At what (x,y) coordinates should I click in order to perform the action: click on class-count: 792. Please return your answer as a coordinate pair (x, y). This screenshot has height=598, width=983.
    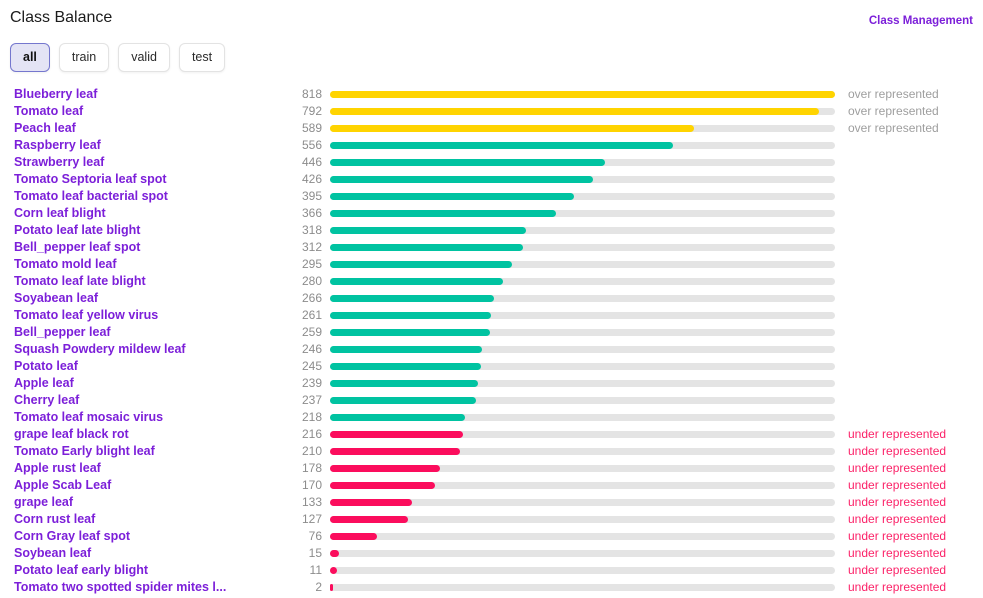
    Looking at the image, I should click on (311, 111).